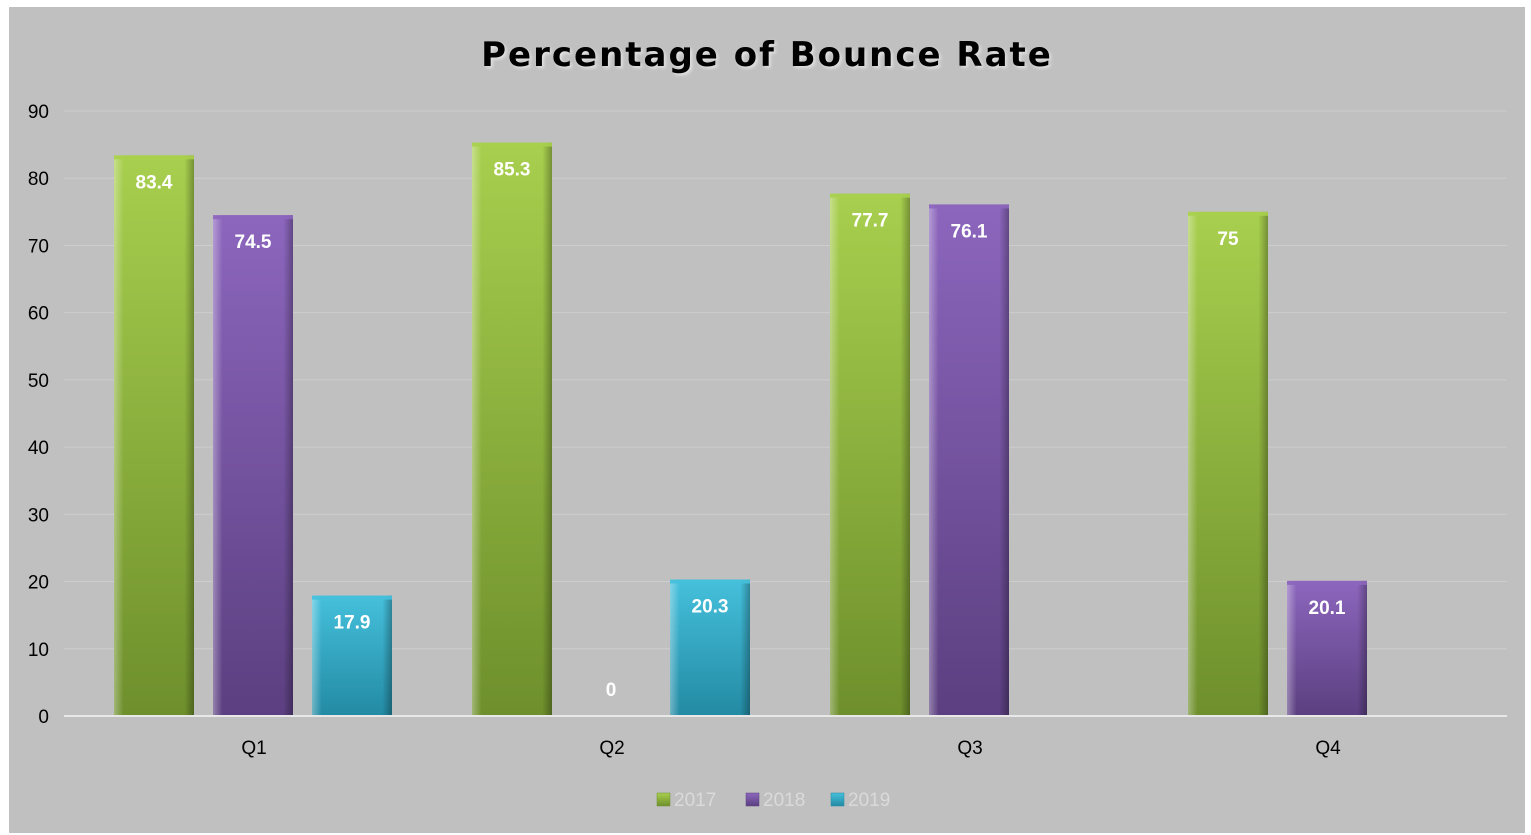 The image size is (1531, 835). What do you see at coordinates (512, 170) in the screenshot?
I see `data-label-2017-Q2: 85.3` at bounding box center [512, 170].